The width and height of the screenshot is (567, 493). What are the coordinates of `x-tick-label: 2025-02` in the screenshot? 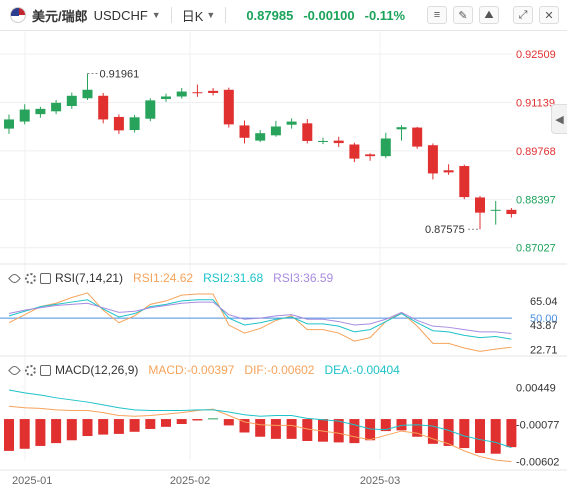 It's located at (190, 481).